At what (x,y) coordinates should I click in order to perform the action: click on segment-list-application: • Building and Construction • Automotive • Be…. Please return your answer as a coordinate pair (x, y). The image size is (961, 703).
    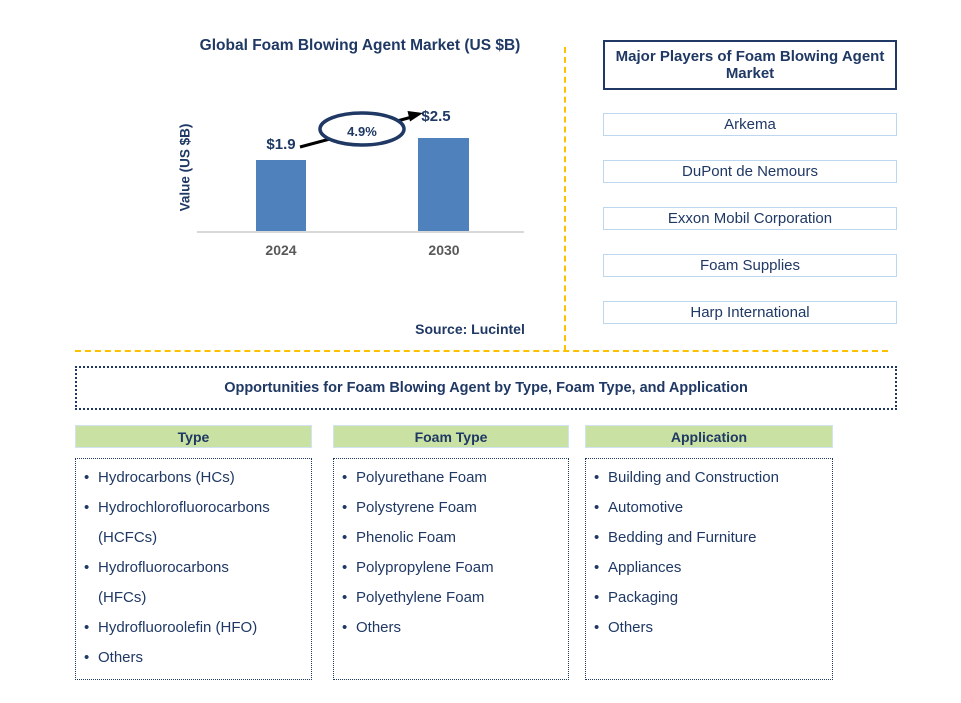
    Looking at the image, I should click on (709, 569).